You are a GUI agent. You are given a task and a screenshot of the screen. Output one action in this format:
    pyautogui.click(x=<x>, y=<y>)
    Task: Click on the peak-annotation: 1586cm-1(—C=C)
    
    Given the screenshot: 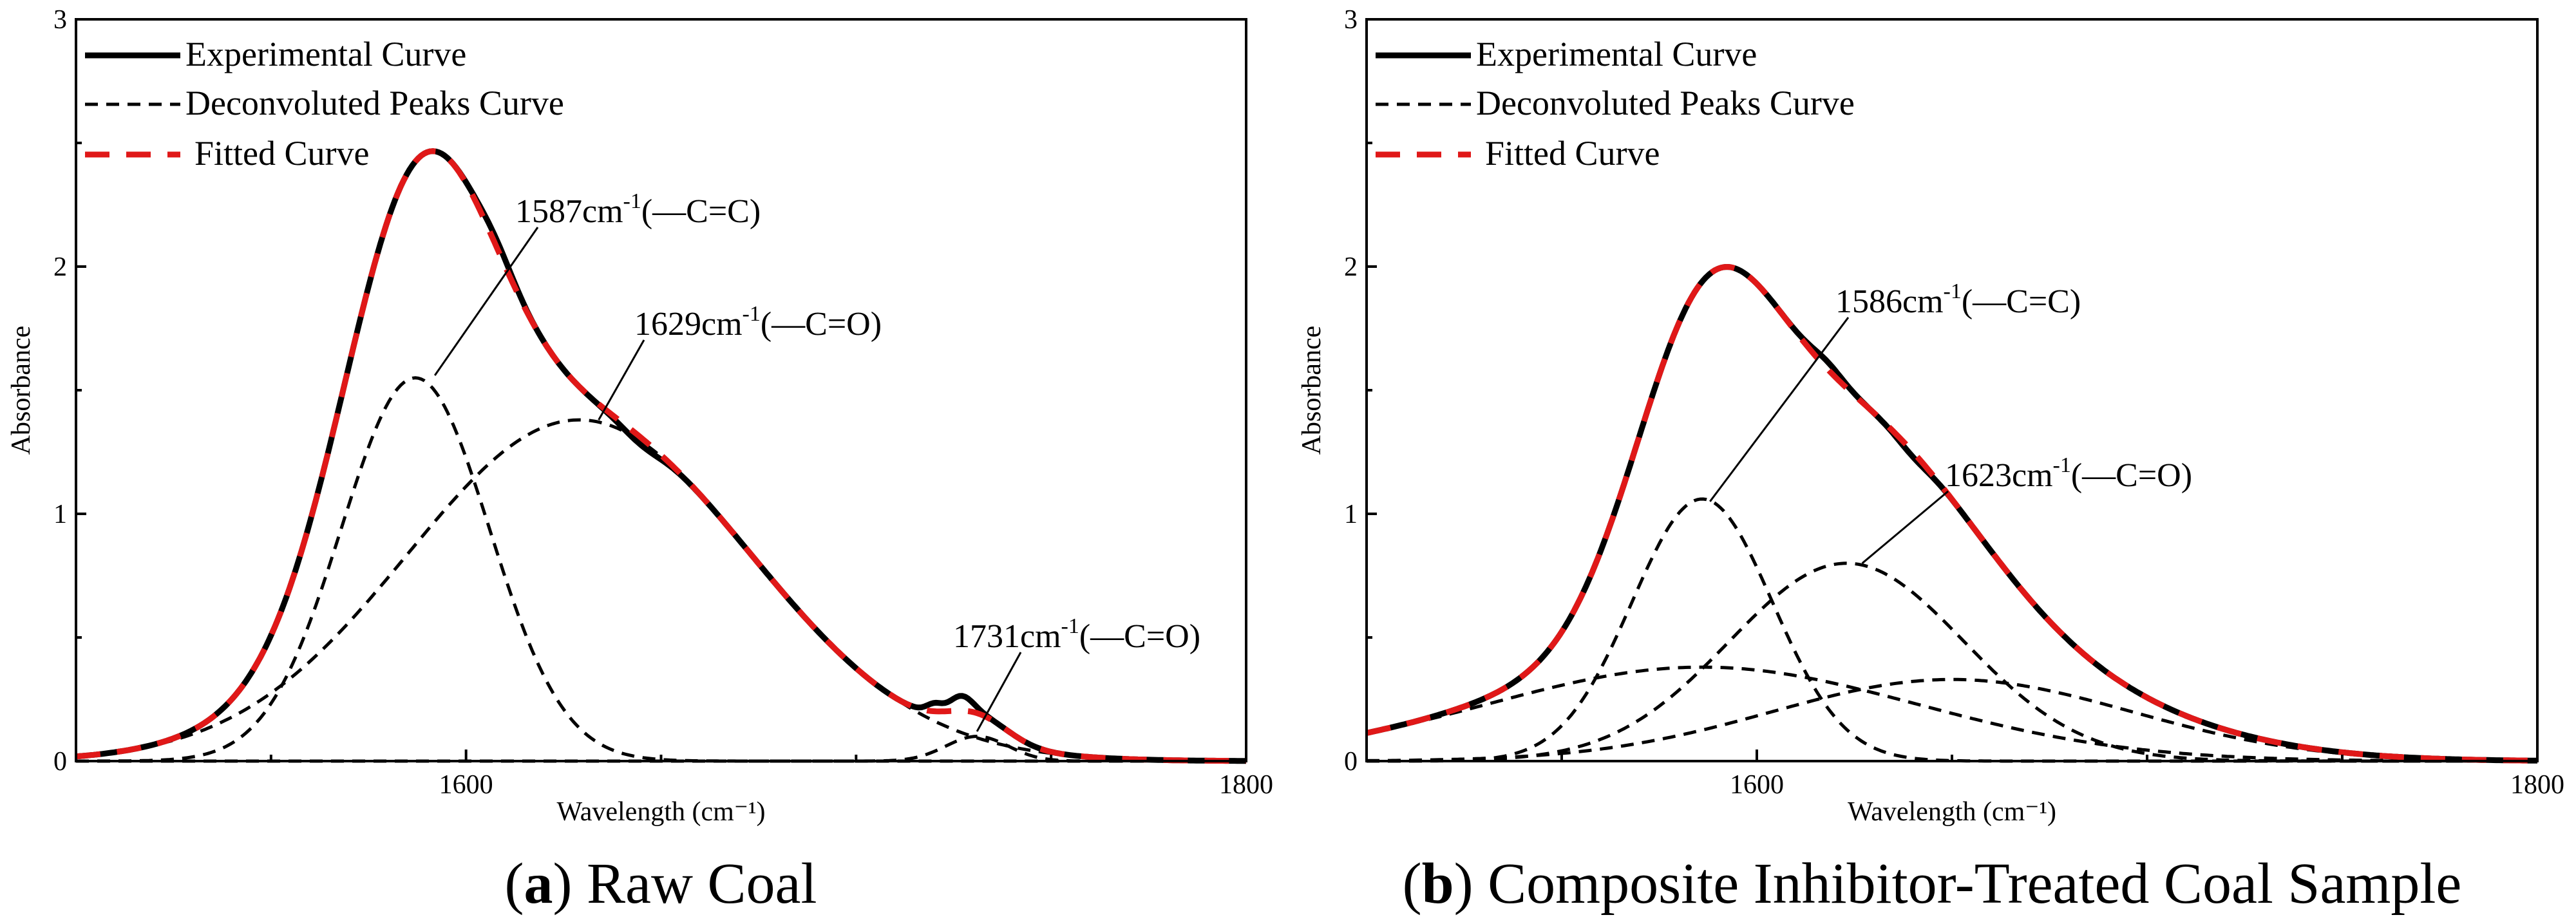 What is the action you would take?
    pyautogui.click(x=1958, y=299)
    